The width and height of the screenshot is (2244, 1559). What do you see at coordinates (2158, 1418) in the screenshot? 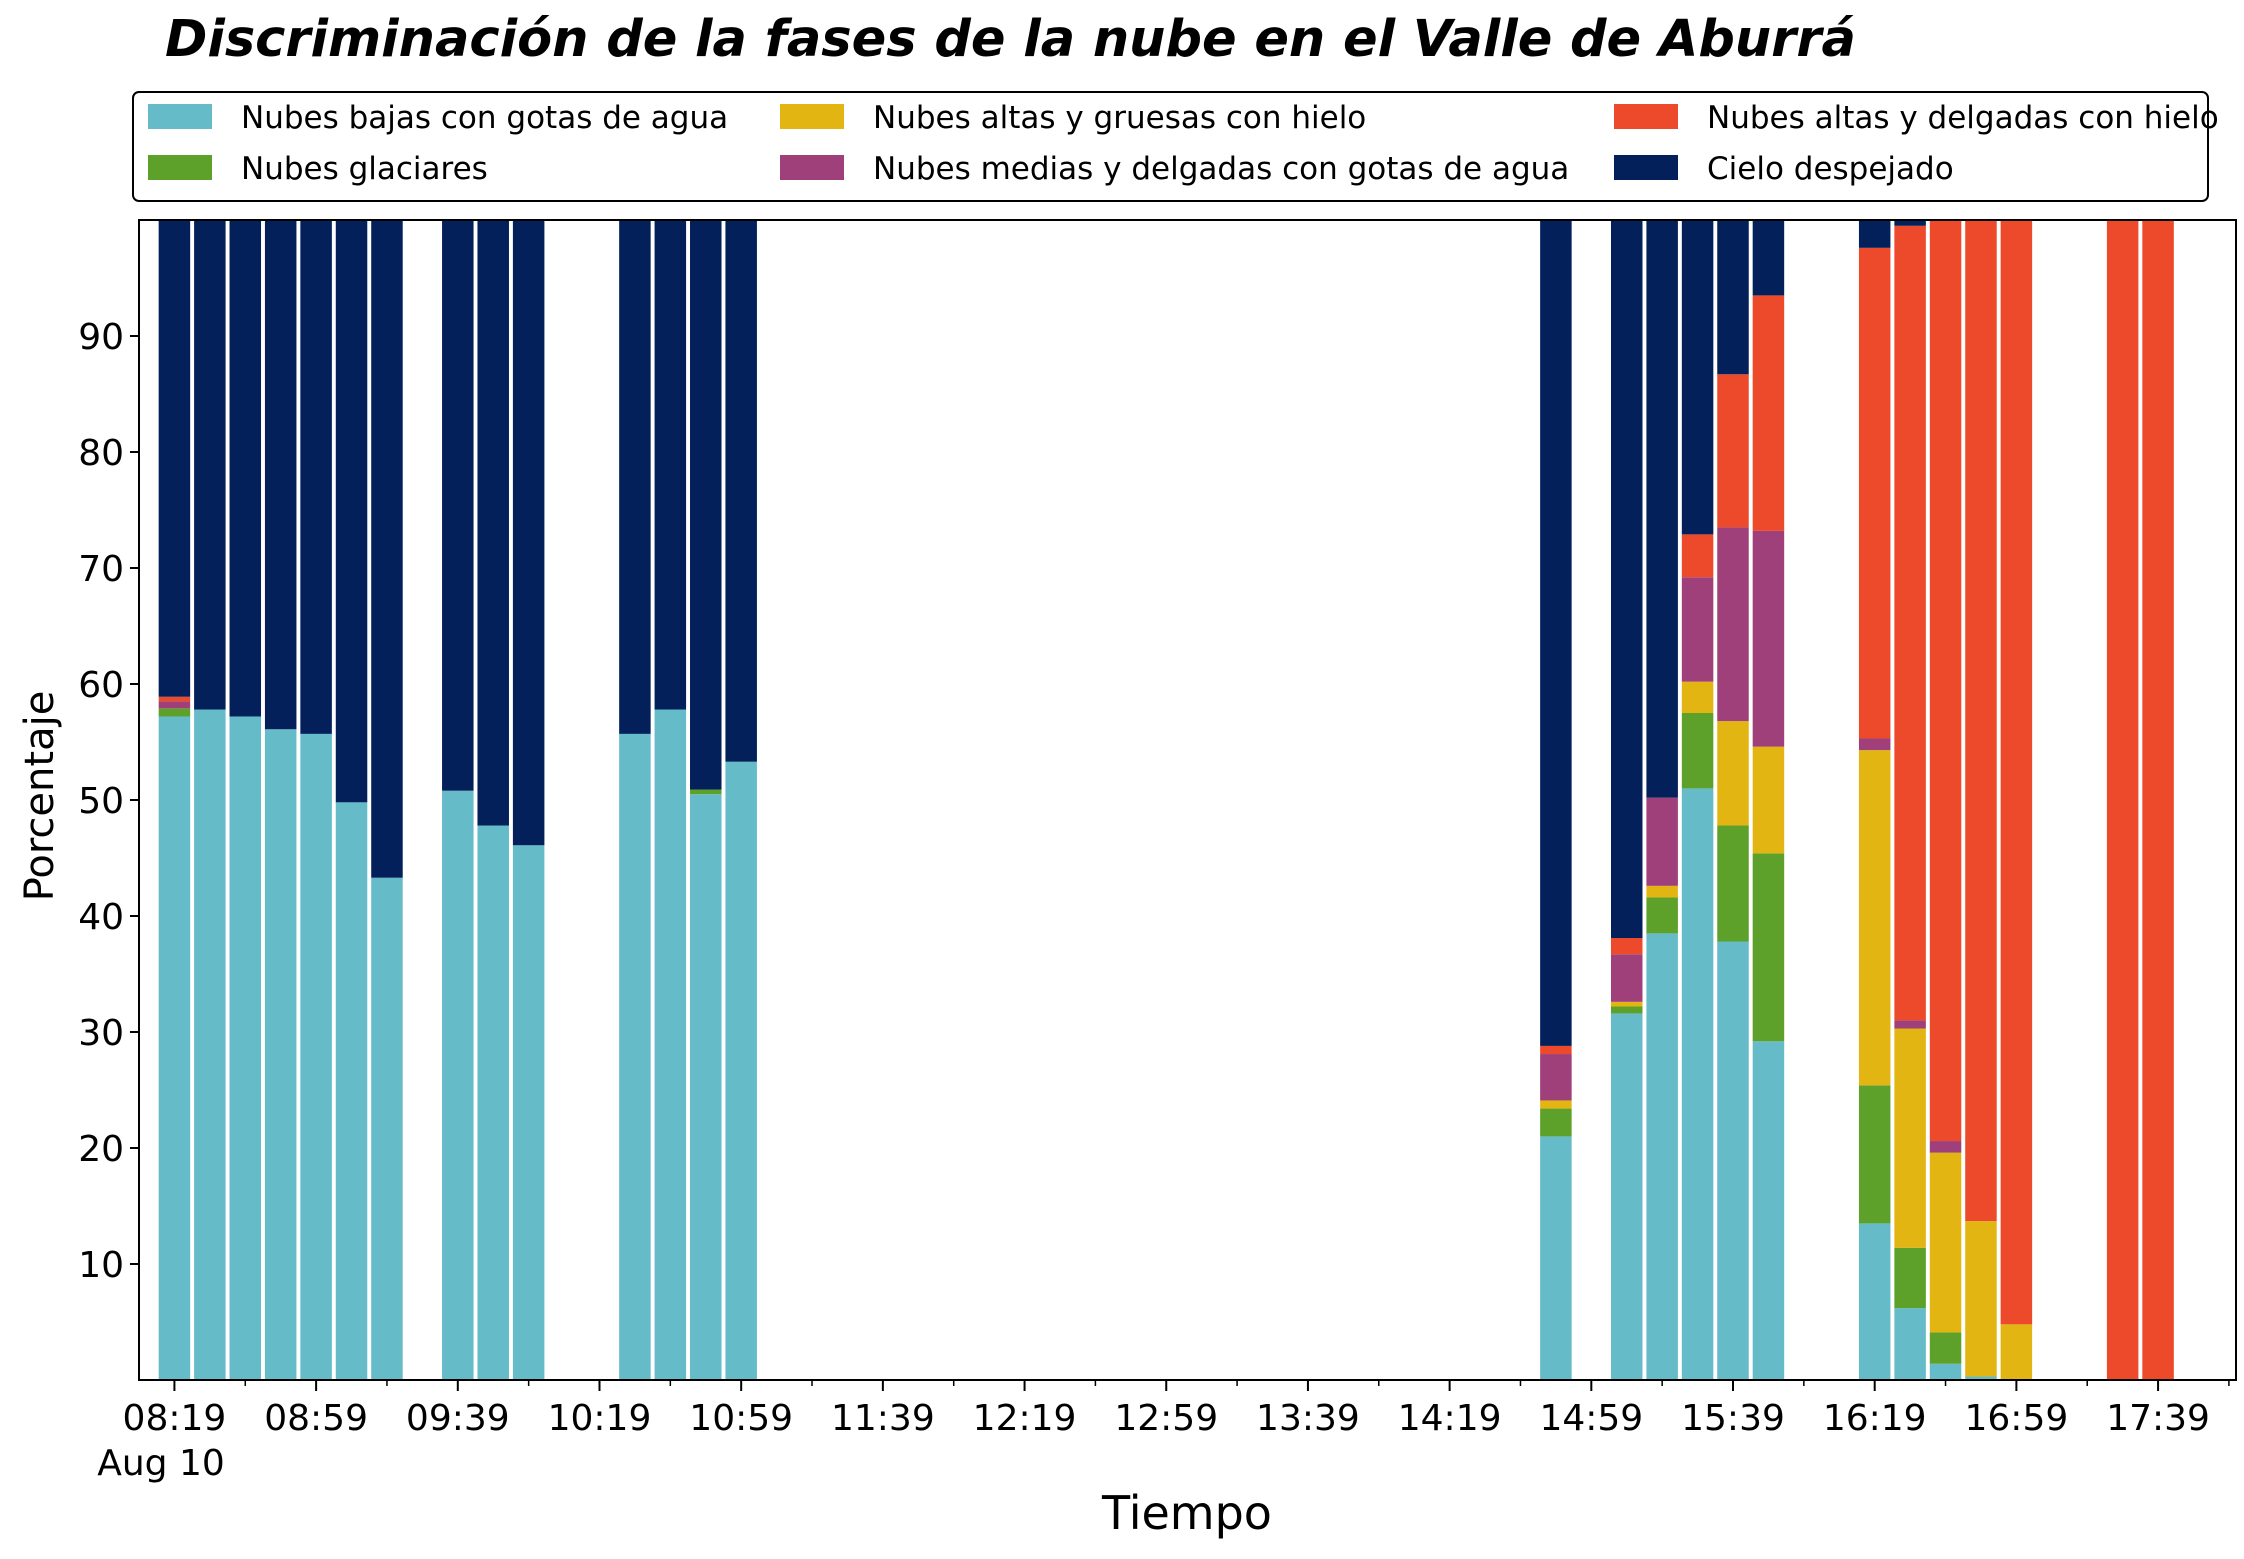
I see `x-tick-label: 17:39` at bounding box center [2158, 1418].